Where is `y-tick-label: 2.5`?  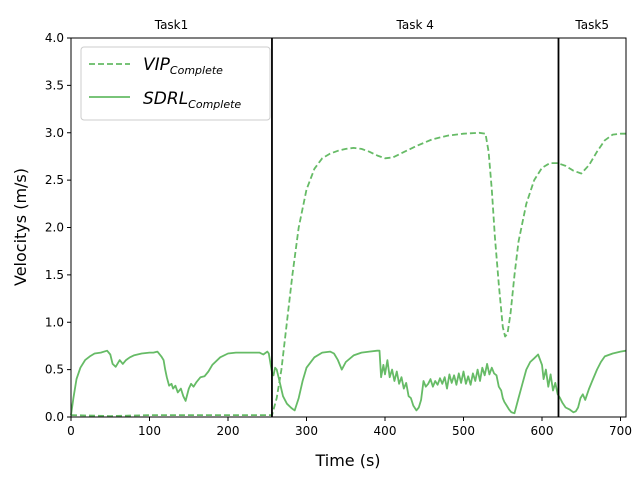
y-tick-label: 2.5 is located at coordinates (54, 180).